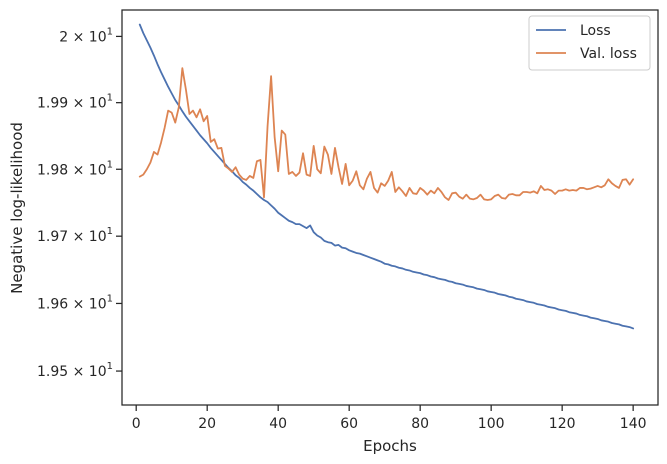 The height and width of the screenshot is (464, 667). I want to click on legend: Loss Val. loss, so click(589, 43).